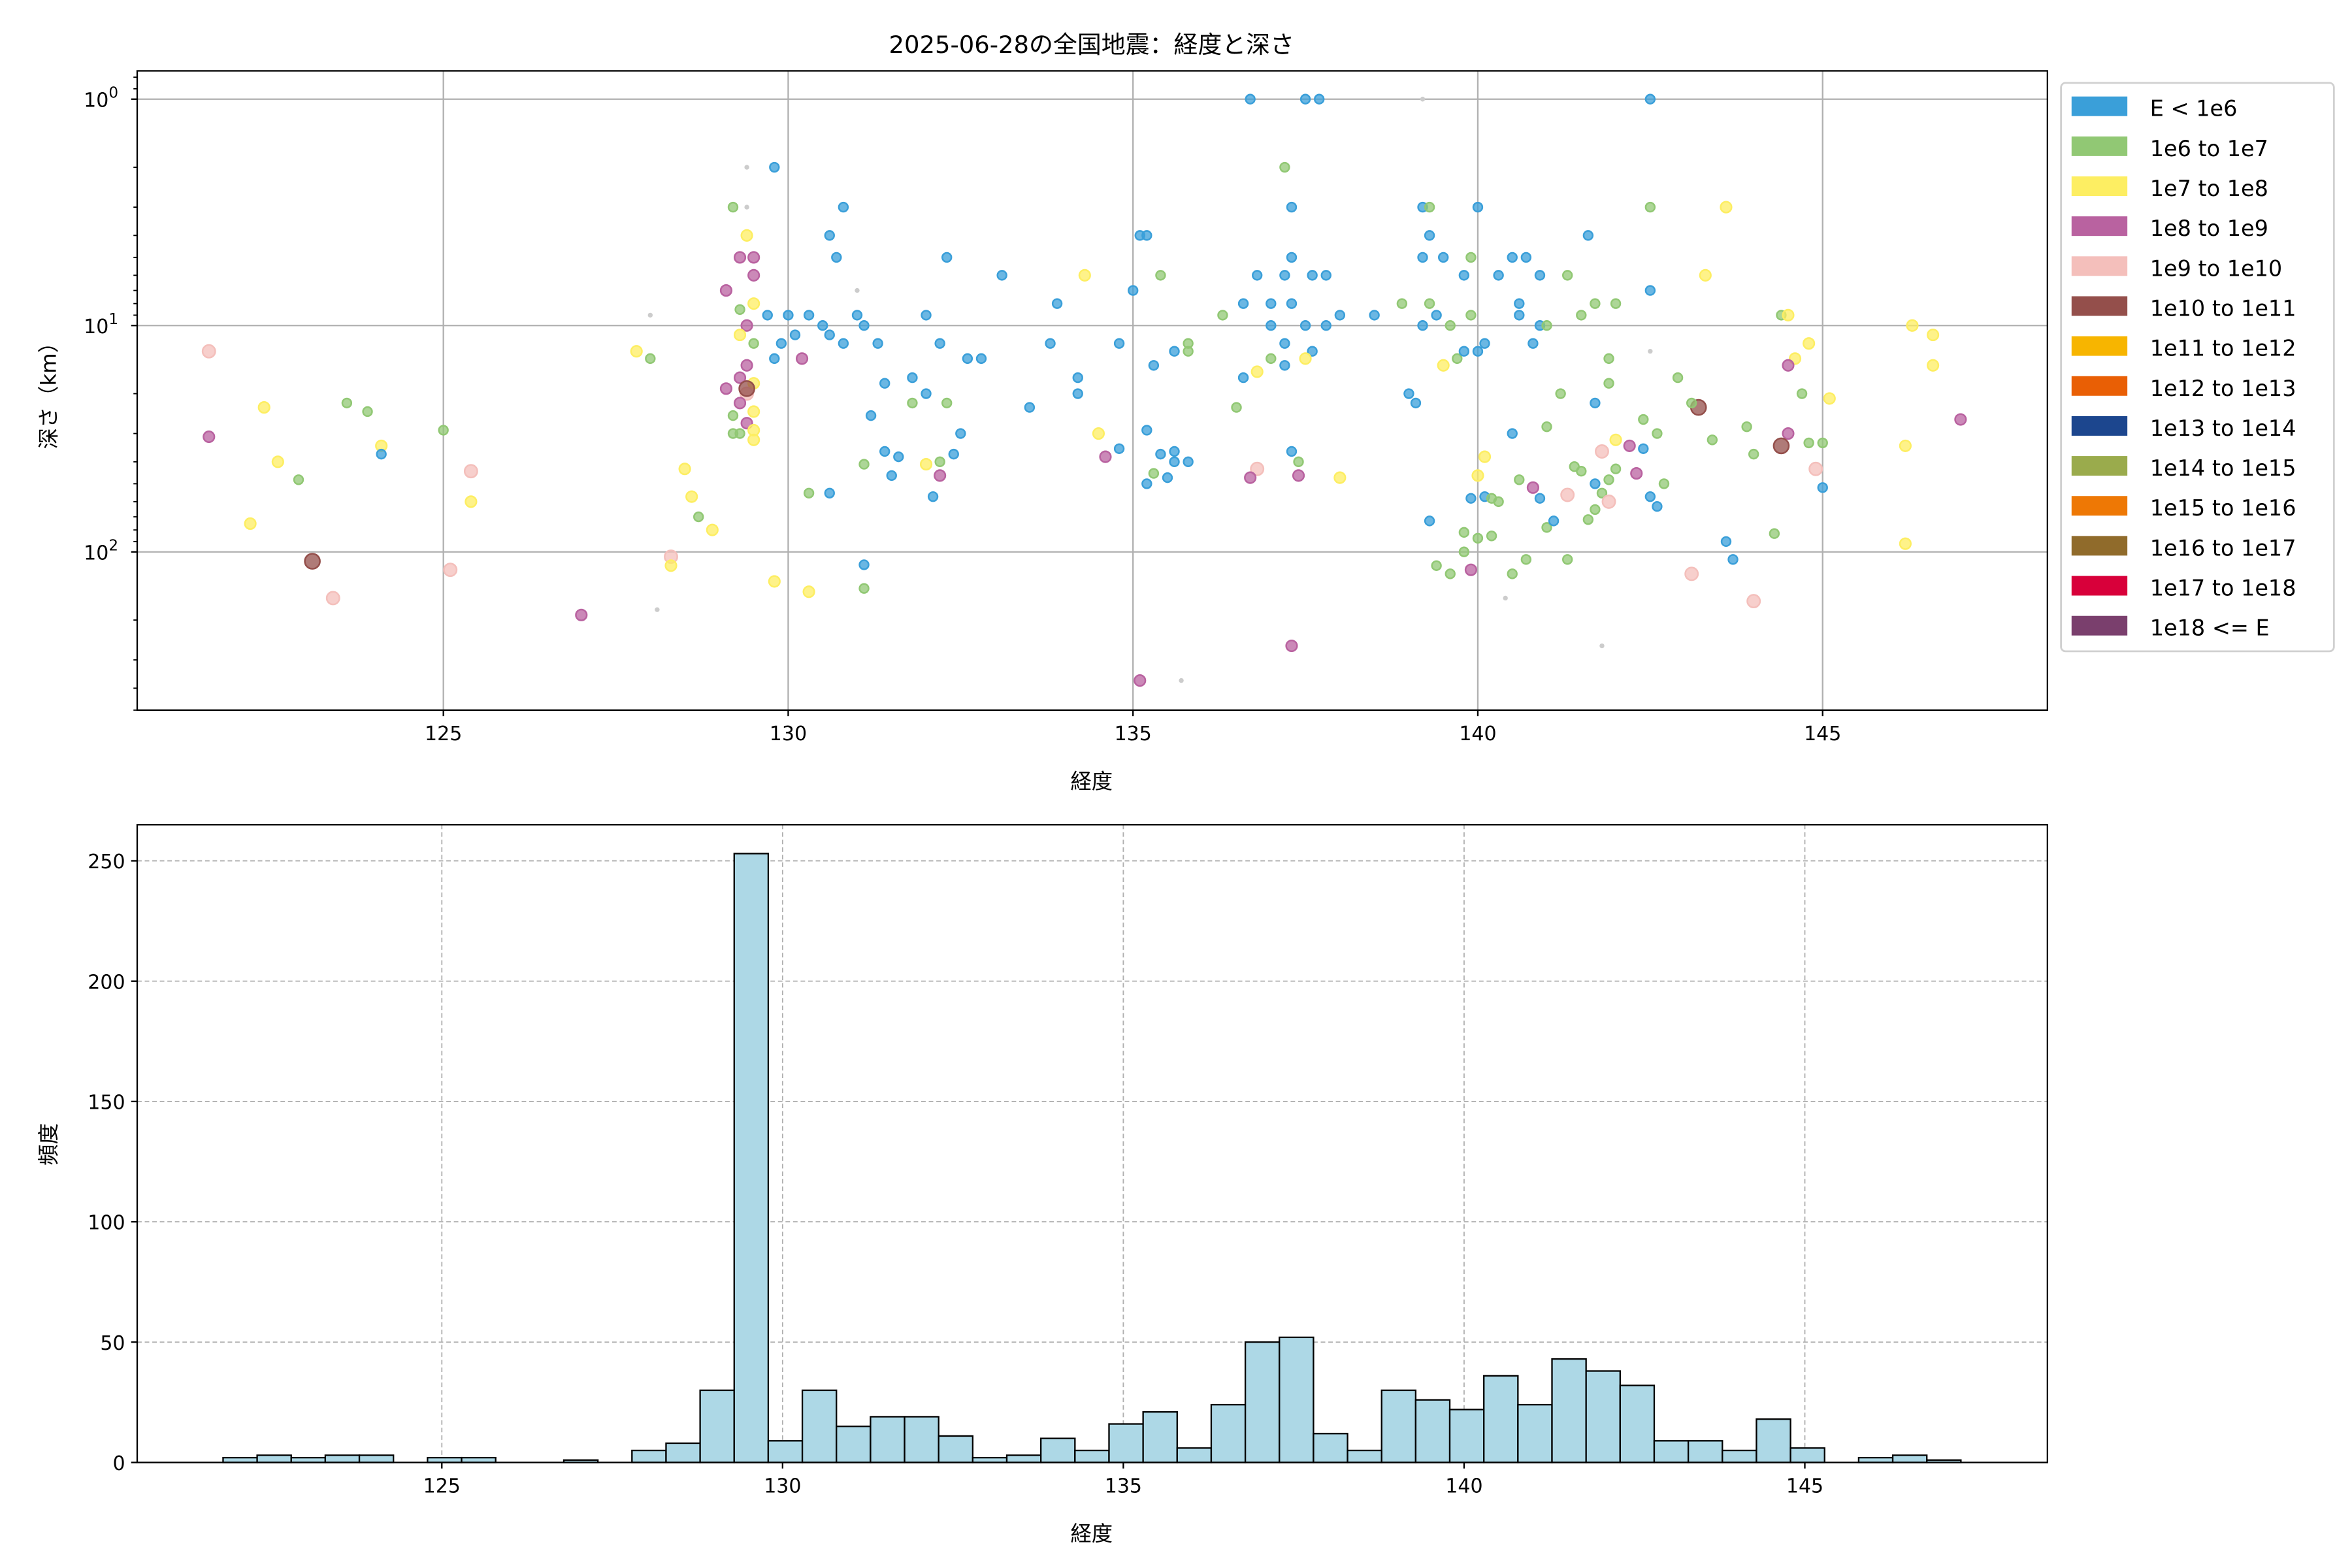 This screenshot has height=1568, width=2352. What do you see at coordinates (2197, 367) in the screenshot?
I see `legend-box` at bounding box center [2197, 367].